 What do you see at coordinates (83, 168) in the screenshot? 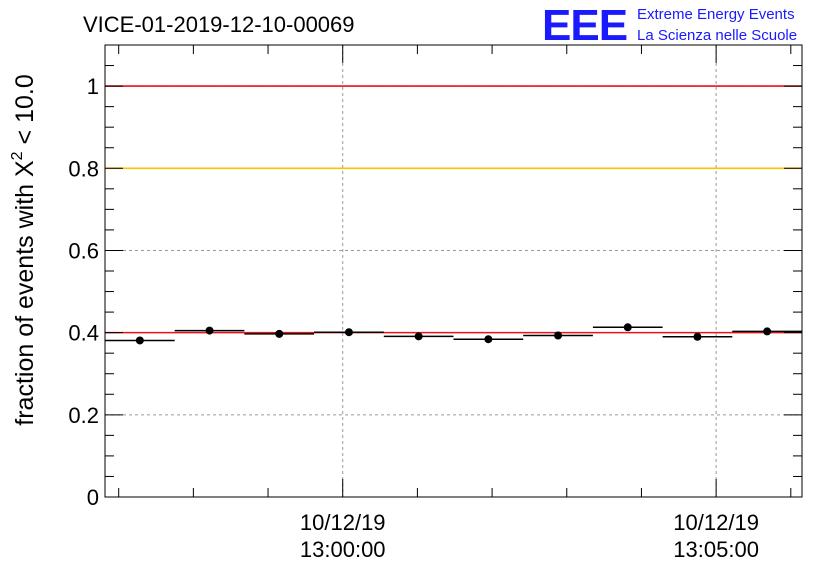
I see `y-tick-label: 0.8` at bounding box center [83, 168].